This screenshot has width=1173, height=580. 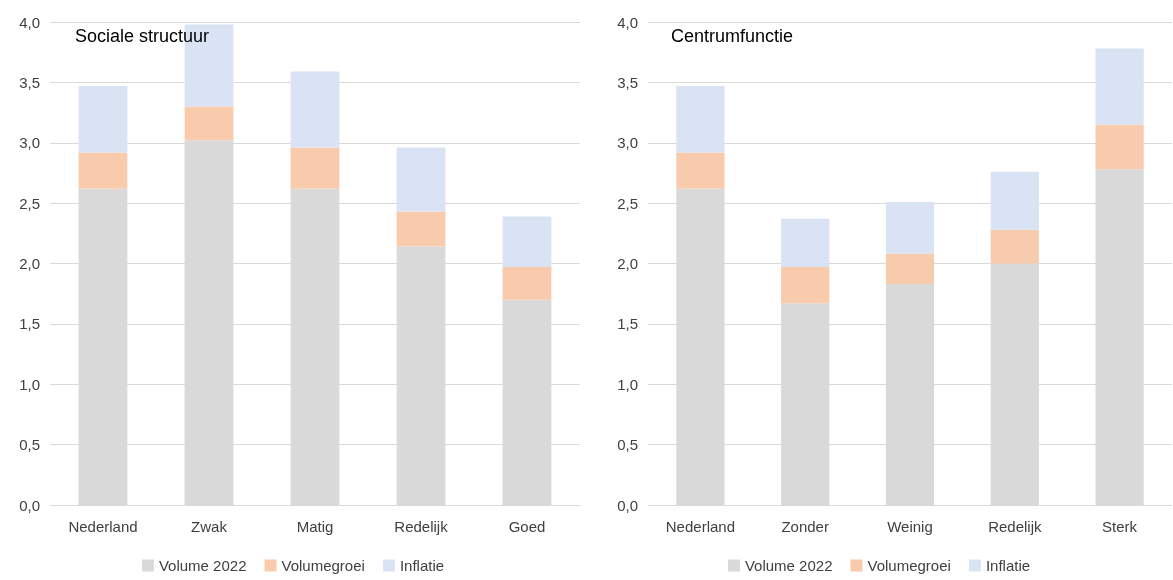 What do you see at coordinates (910, 526) in the screenshot?
I see `x-tick-label: Weinig` at bounding box center [910, 526].